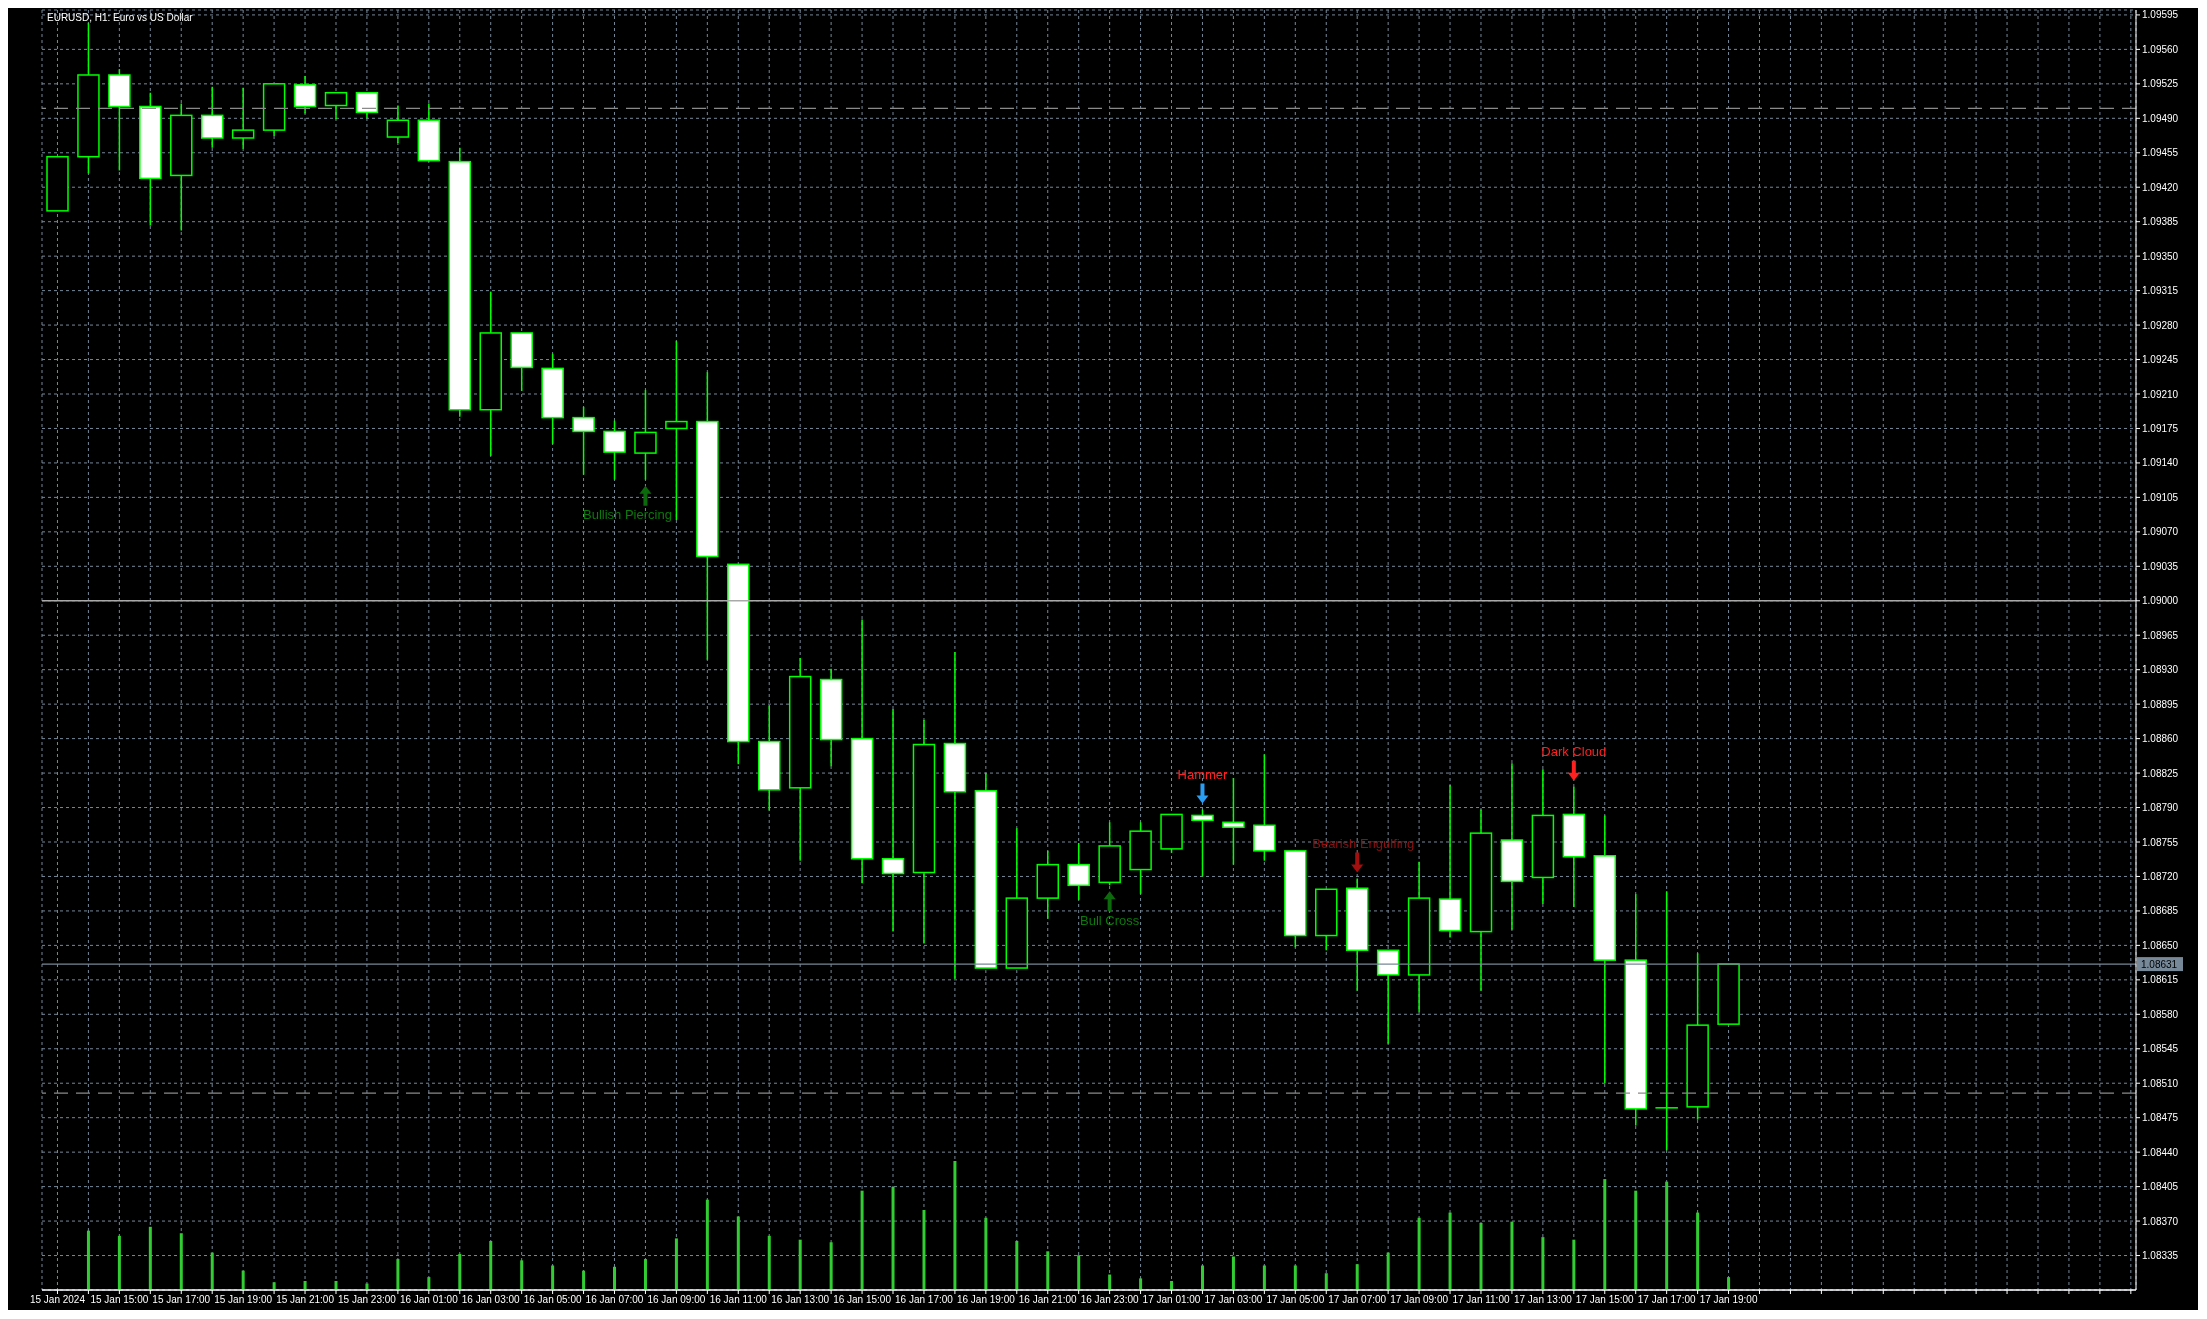 This screenshot has width=2207, height=1319. What do you see at coordinates (2160, 15) in the screenshot?
I see `y-tick-label: 1.09595` at bounding box center [2160, 15].